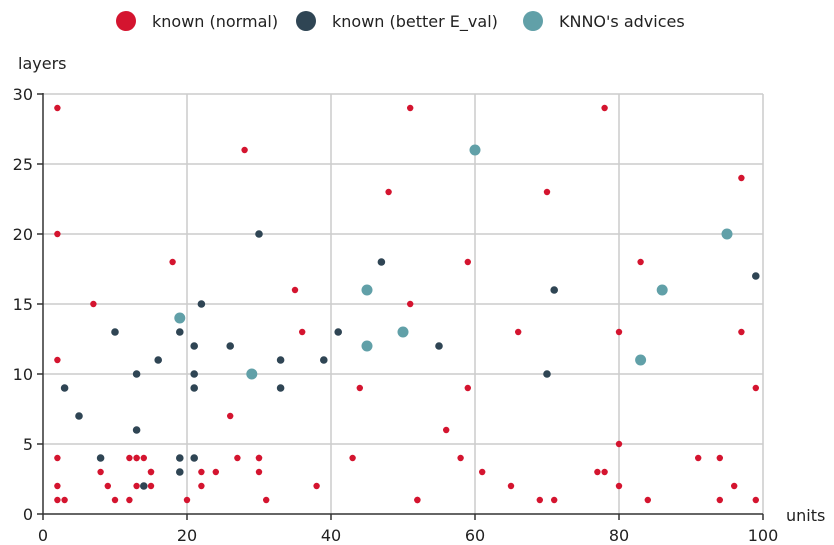 The height and width of the screenshot is (545, 834). What do you see at coordinates (197, 21) in the screenshot?
I see `legend-item-1: known (normal)` at bounding box center [197, 21].